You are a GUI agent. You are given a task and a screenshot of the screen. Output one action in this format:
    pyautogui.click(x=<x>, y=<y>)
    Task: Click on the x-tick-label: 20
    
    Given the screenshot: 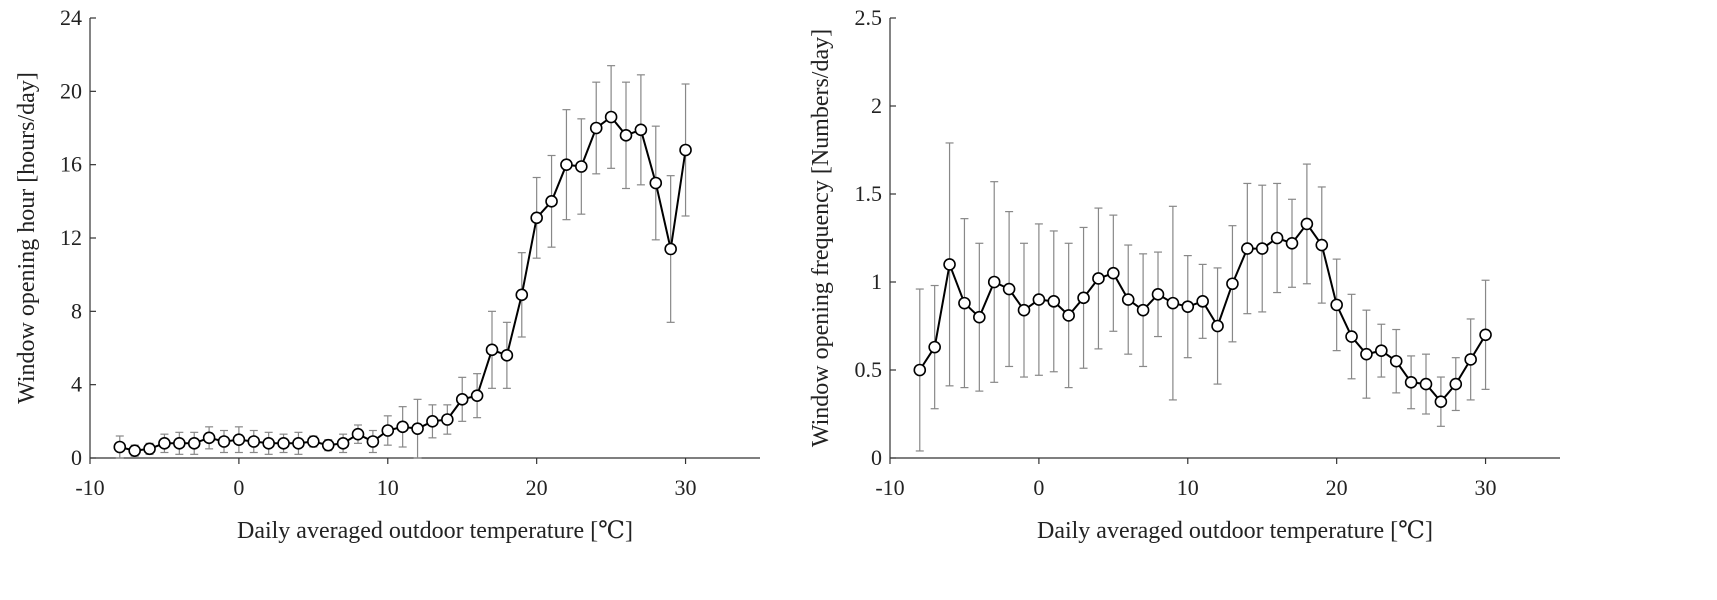 What is the action you would take?
    pyautogui.click(x=1337, y=487)
    